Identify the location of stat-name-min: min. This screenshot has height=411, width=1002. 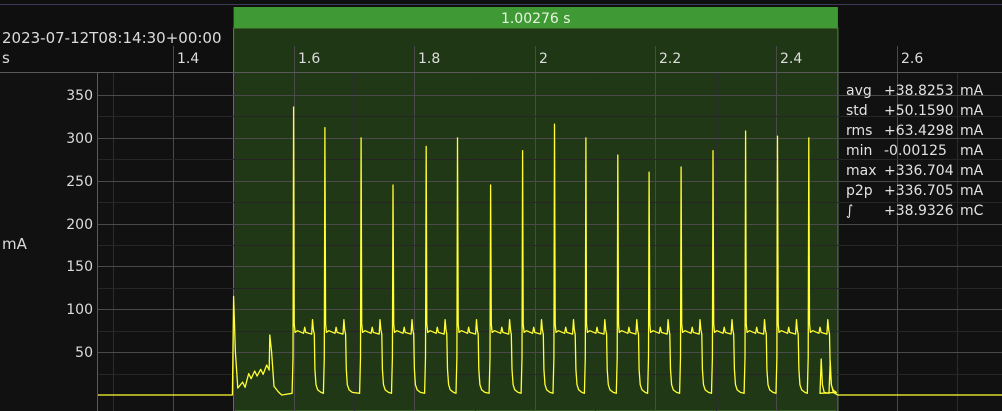
(859, 151).